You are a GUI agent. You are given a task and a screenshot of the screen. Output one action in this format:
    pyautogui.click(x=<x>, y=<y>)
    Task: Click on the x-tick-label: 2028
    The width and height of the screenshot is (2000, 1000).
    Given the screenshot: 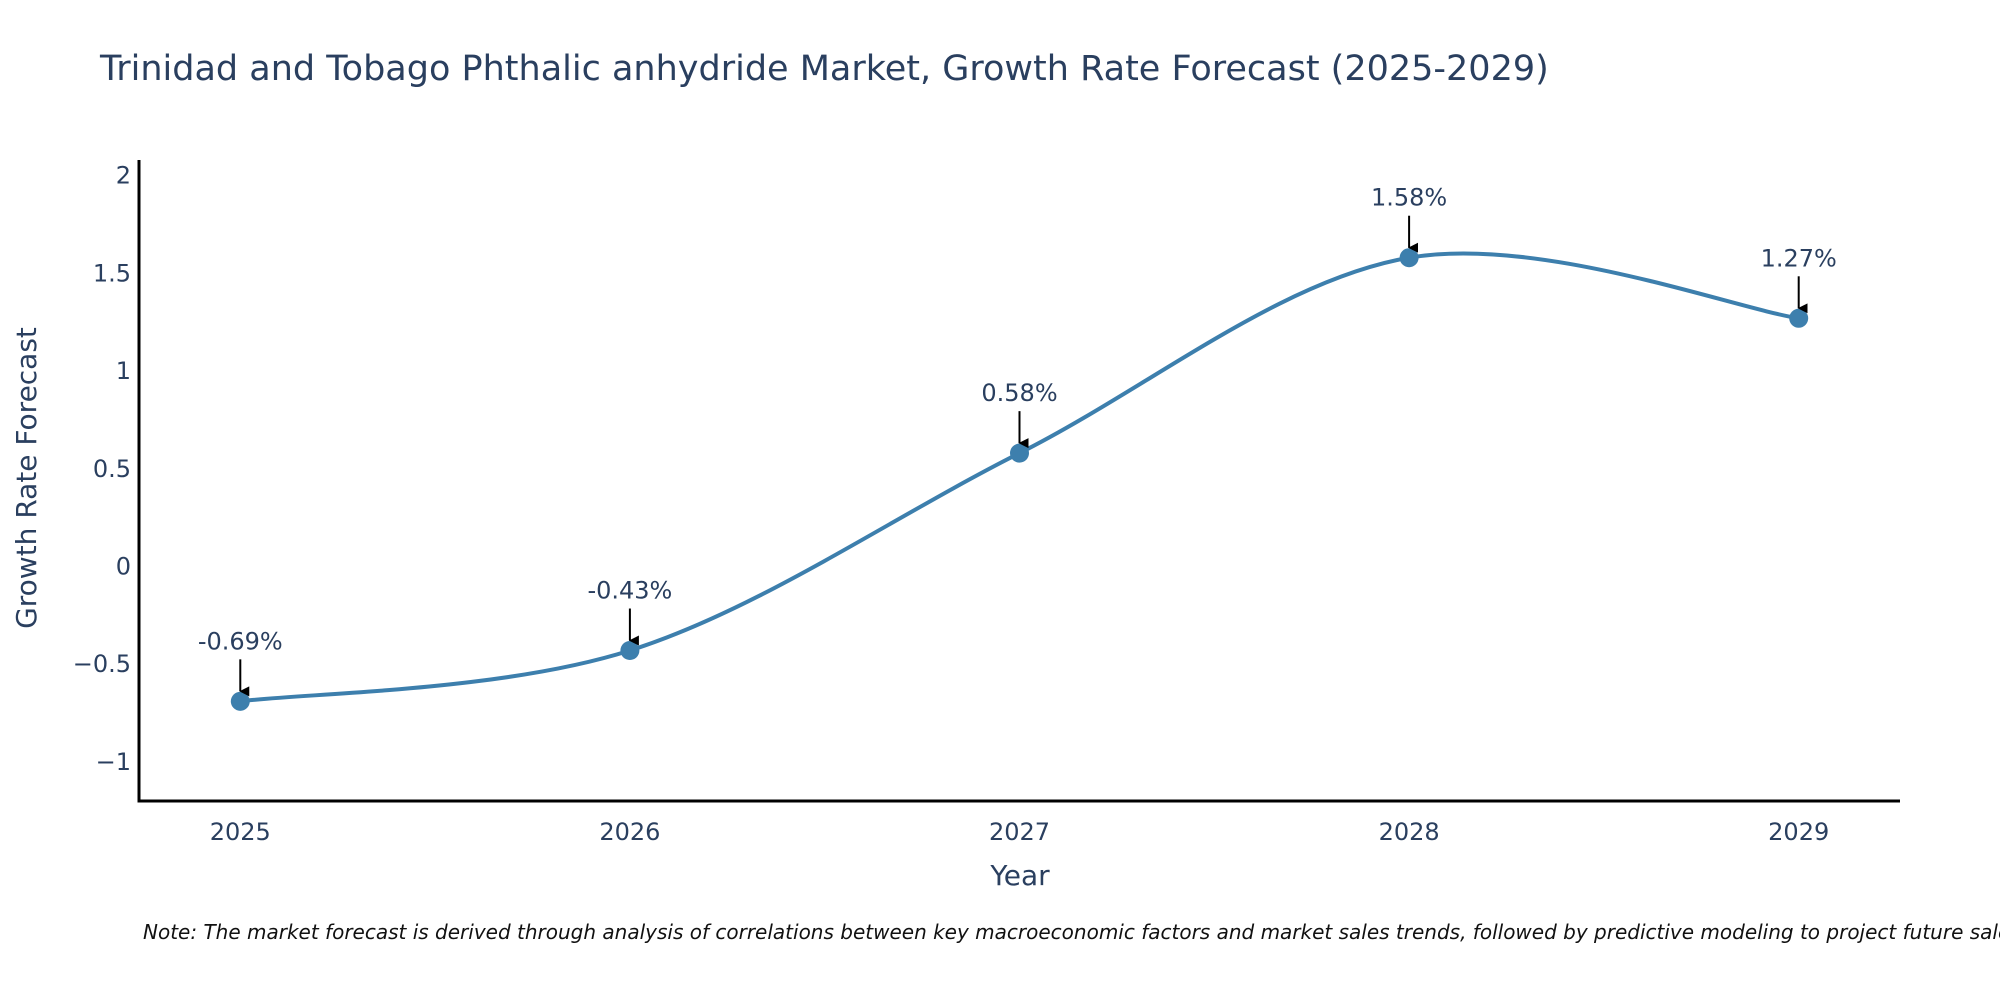 What is the action you would take?
    pyautogui.click(x=1409, y=832)
    